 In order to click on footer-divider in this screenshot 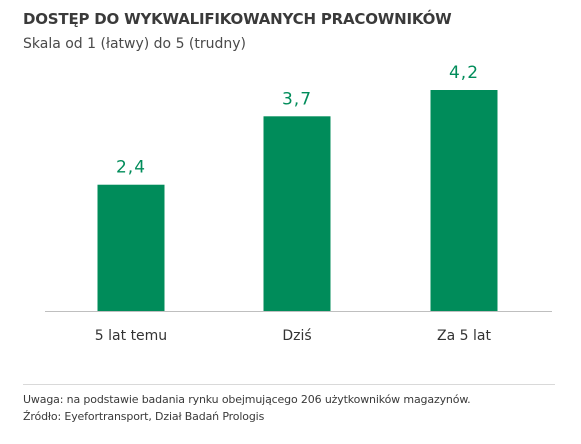, I will do `click(289, 384)`.